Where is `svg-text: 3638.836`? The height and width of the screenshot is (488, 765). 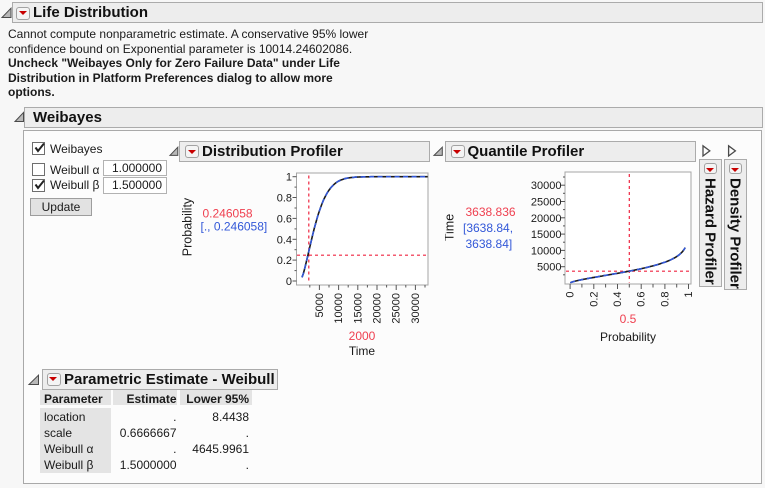
svg-text: 3638.836 is located at coordinates (491, 212).